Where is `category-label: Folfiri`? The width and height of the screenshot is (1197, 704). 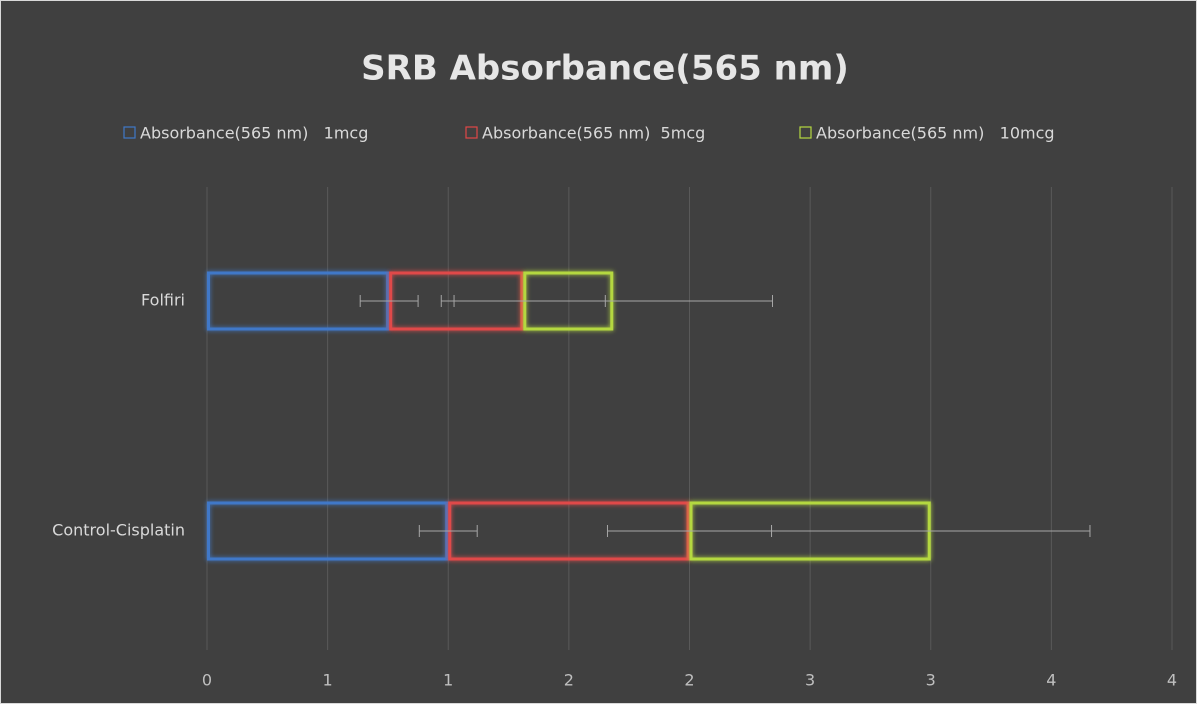 category-label: Folfiri is located at coordinates (163, 300).